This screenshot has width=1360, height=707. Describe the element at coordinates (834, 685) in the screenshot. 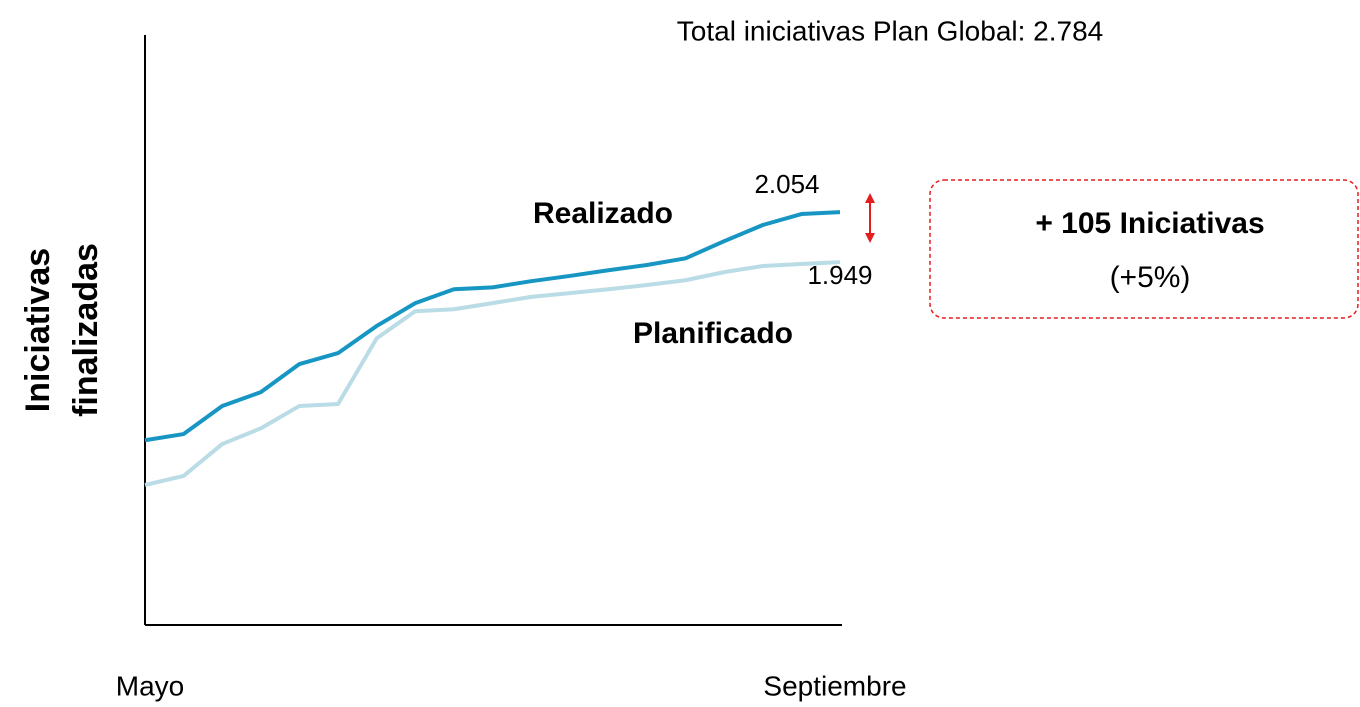

I see `x-tick-label: Septiembre` at that location.